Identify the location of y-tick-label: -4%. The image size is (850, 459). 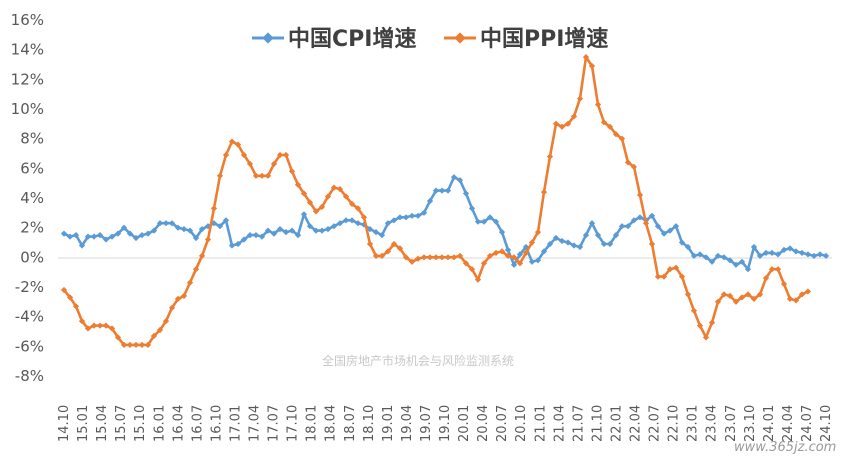
(29, 317).